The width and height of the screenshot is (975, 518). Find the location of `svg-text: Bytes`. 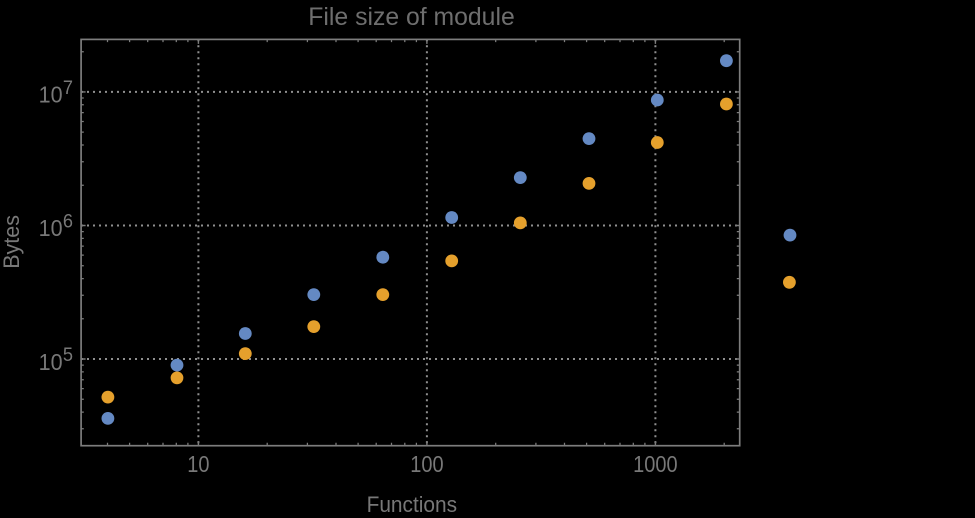

svg-text: Bytes is located at coordinates (12, 242).